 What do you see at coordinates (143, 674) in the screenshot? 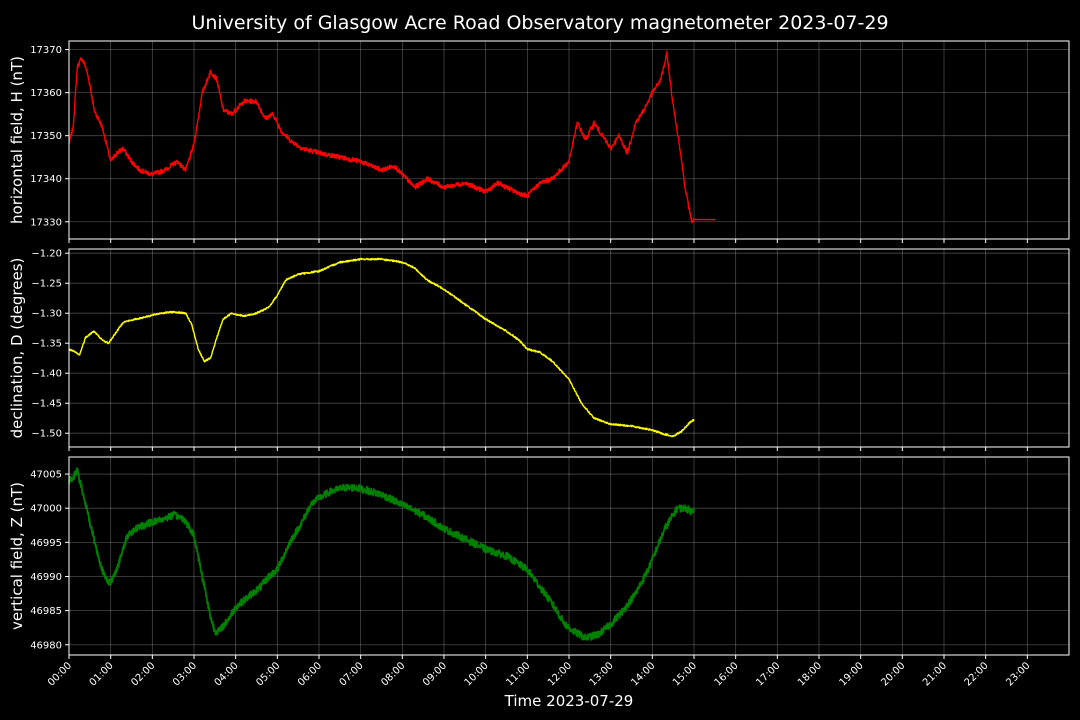
I see `x-tick-label: 02:00` at bounding box center [143, 674].